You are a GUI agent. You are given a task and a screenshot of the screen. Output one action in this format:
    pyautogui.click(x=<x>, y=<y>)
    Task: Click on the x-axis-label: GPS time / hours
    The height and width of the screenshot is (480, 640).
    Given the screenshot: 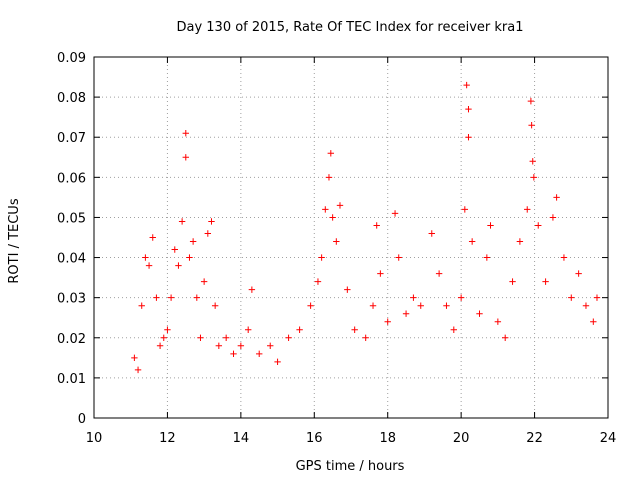 What is the action you would take?
    pyautogui.click(x=350, y=466)
    